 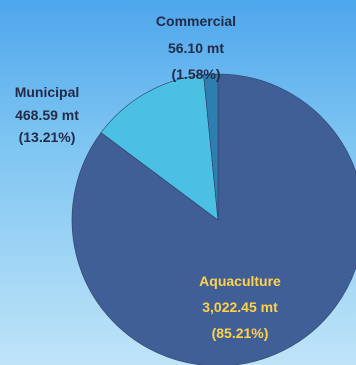 I want to click on label-commercial-value: 56.10 mt, so click(x=196, y=48).